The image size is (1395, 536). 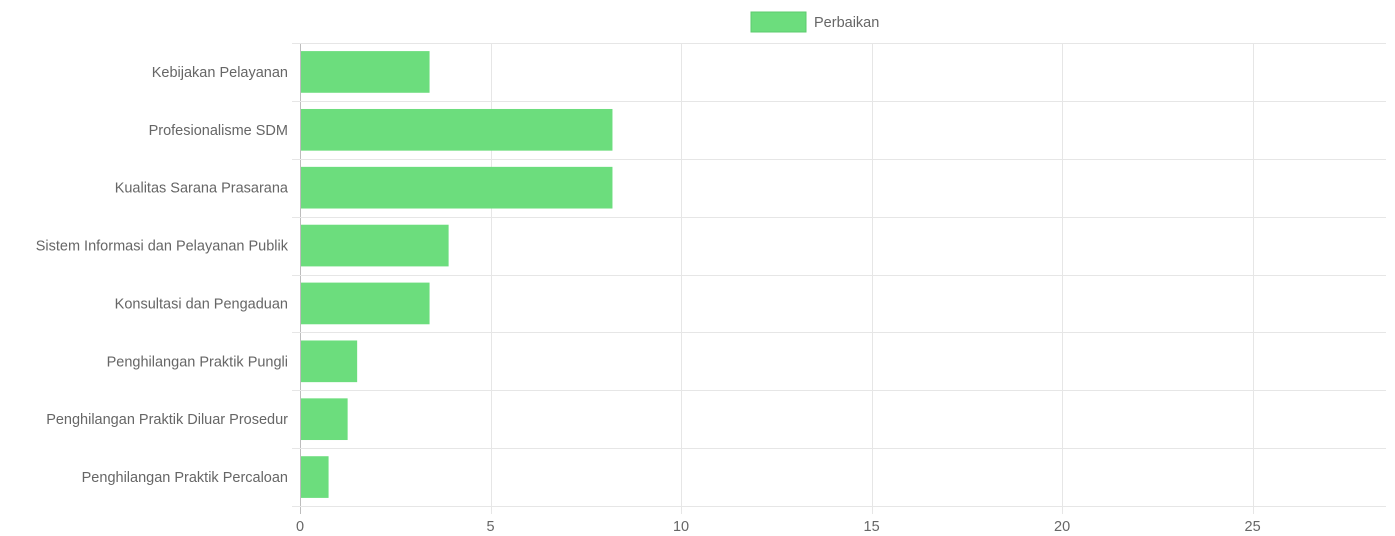 What do you see at coordinates (490, 525) in the screenshot?
I see `x-tick-label: 5` at bounding box center [490, 525].